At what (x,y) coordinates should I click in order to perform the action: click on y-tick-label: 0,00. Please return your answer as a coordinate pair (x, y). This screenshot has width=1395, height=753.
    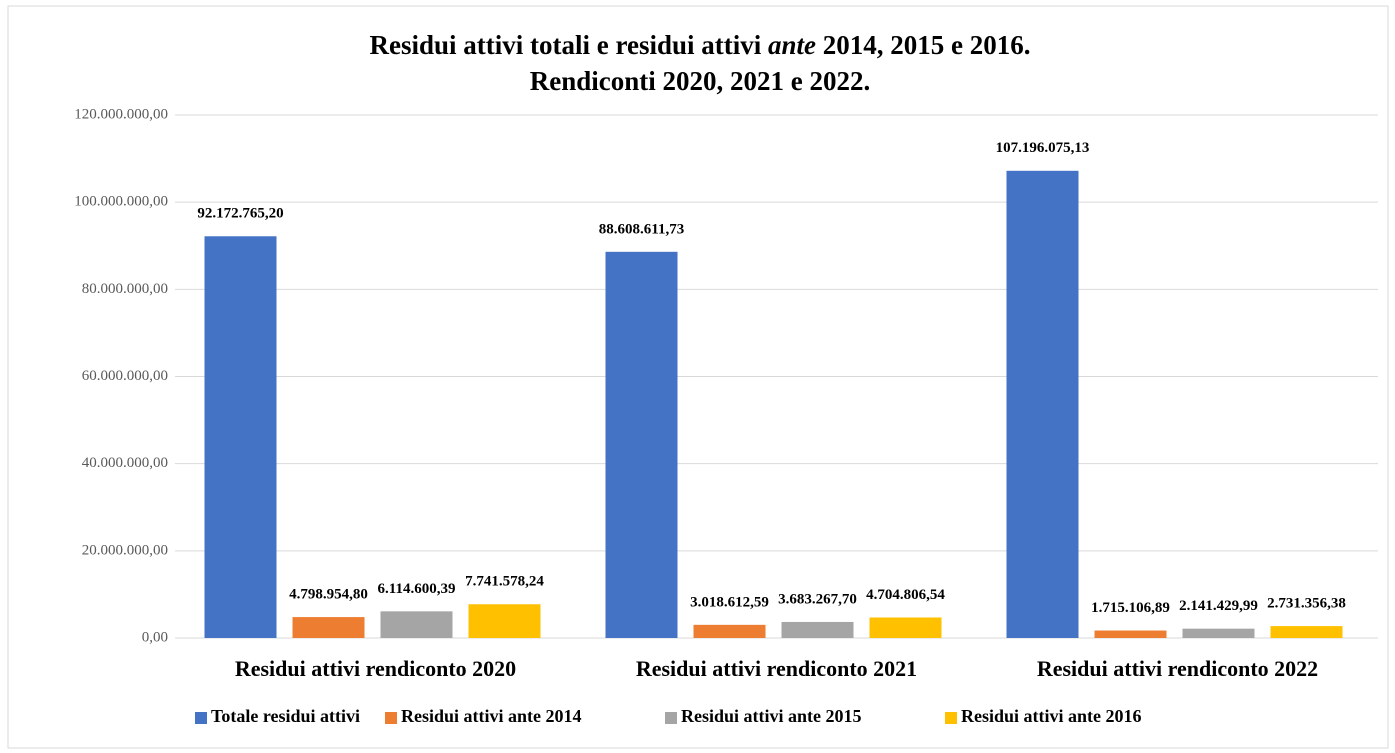
    Looking at the image, I should click on (155, 637).